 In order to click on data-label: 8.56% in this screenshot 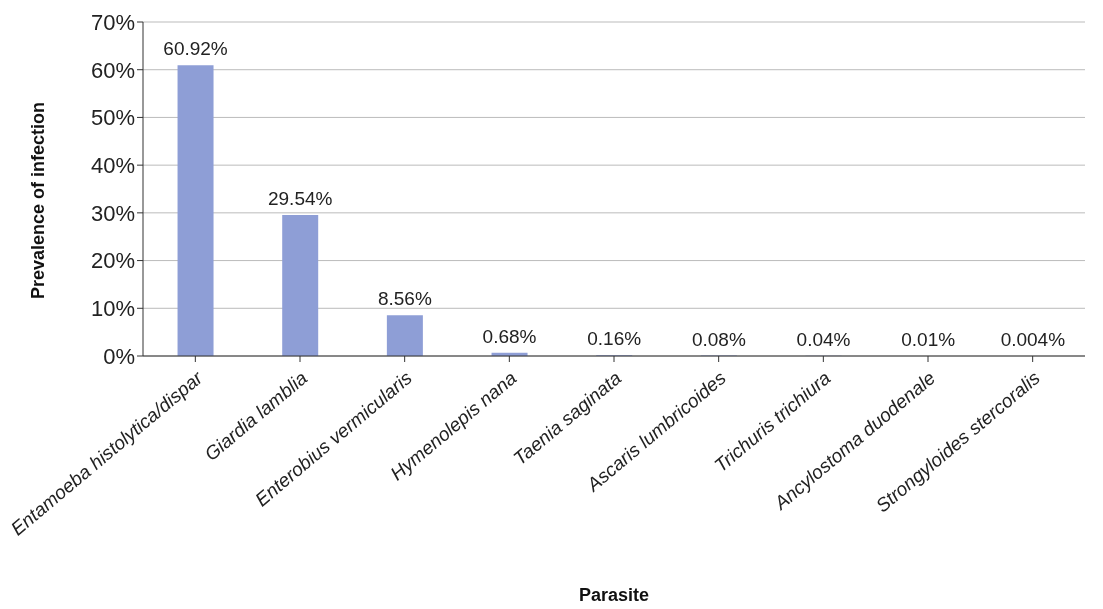, I will do `click(404, 299)`.